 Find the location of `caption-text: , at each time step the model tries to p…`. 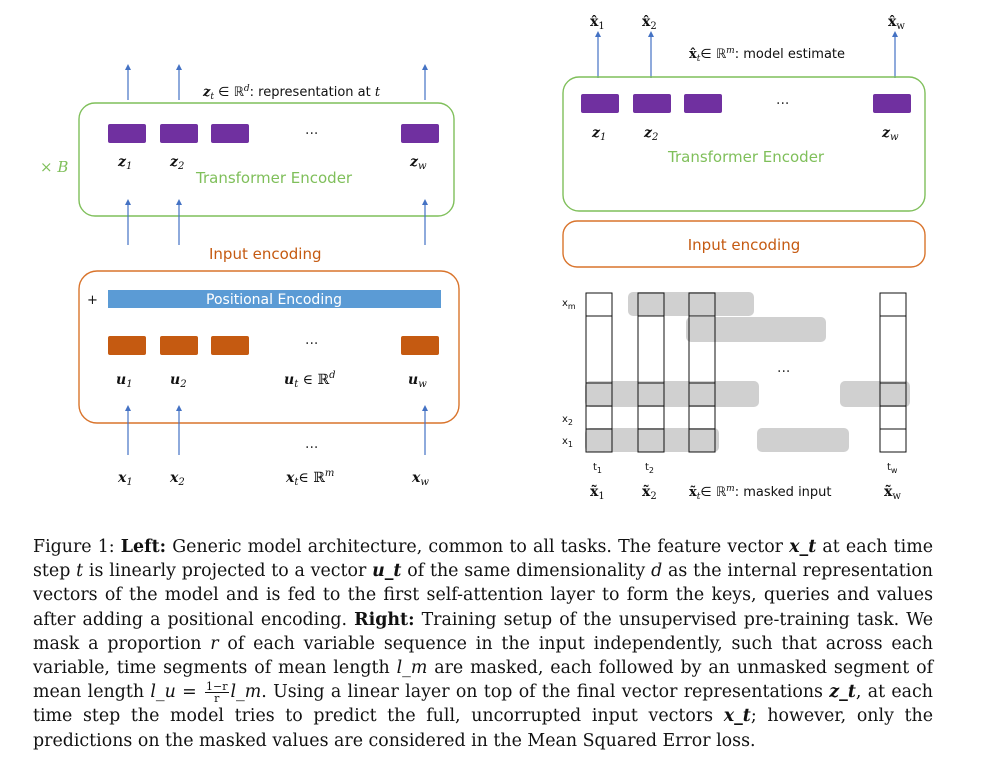

caption-text: , at each time step the model tries to p… is located at coordinates (483, 704).